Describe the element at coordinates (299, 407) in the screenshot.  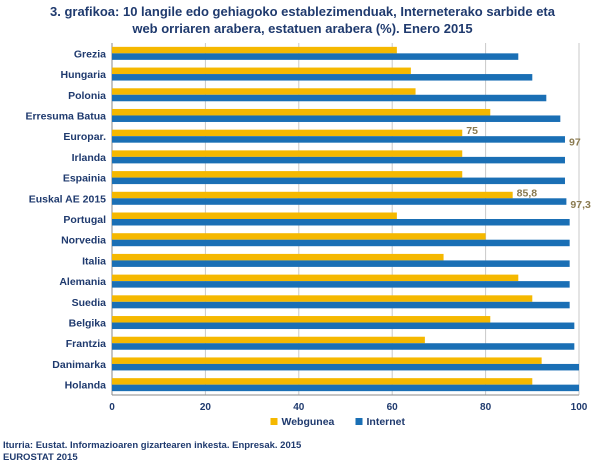
I see `x-tick-label: 40` at that location.